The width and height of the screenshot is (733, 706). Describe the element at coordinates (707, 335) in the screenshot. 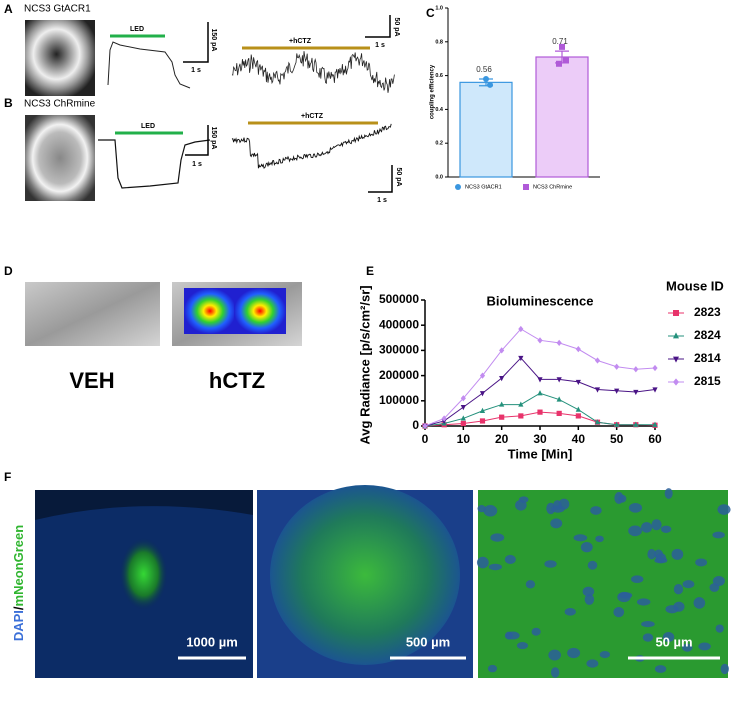

I see `legend-label: 2824` at that location.